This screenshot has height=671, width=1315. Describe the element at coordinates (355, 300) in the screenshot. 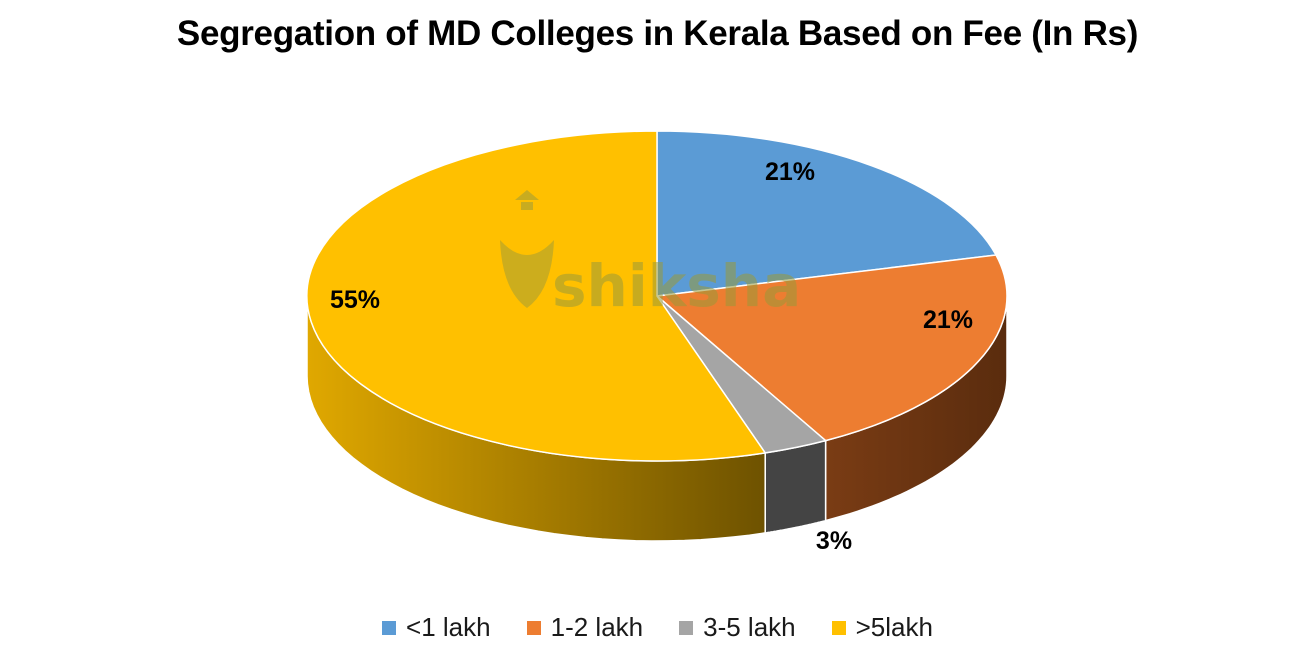

I see `data-label: 55%` at that location.